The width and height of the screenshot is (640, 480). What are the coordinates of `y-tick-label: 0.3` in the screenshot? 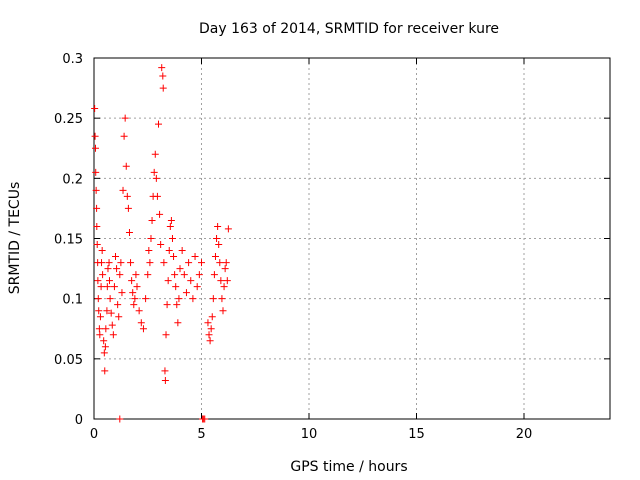 It's located at (72, 59).